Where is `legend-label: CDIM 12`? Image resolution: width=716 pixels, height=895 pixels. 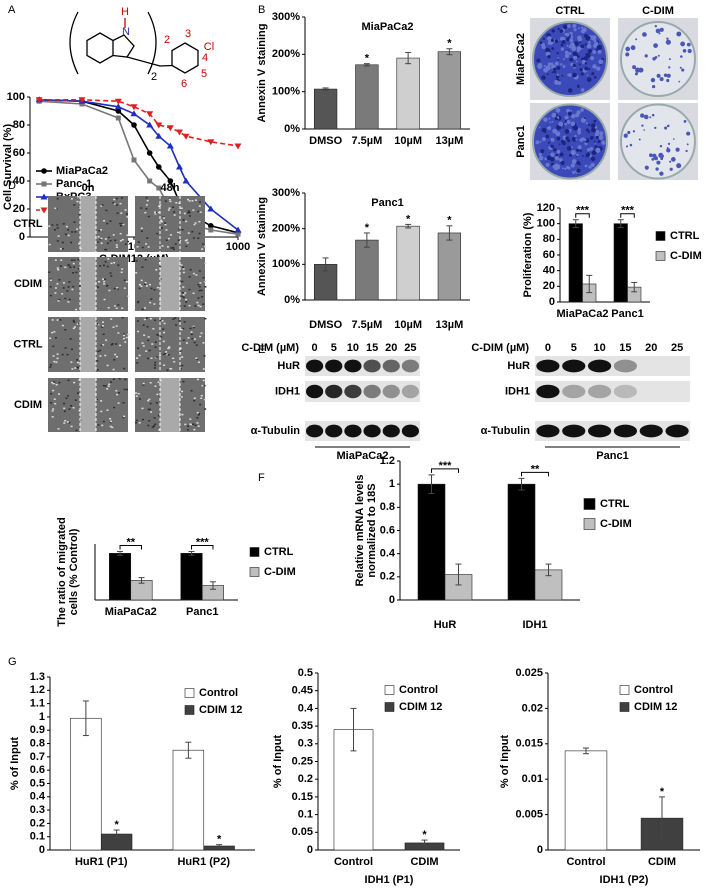
legend-label: CDIM 12 is located at coordinates (655, 707).